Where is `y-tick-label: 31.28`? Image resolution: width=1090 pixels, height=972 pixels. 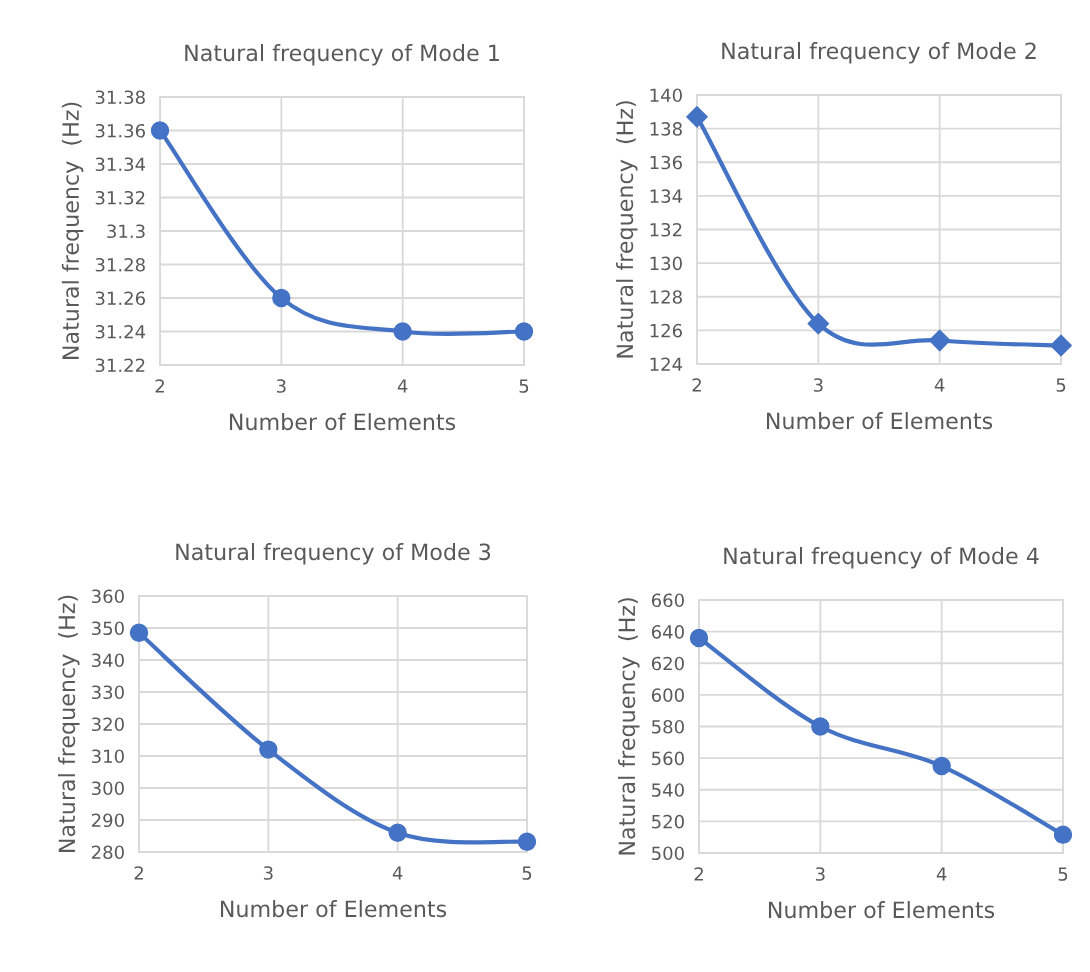
y-tick-label: 31.28 is located at coordinates (120, 264).